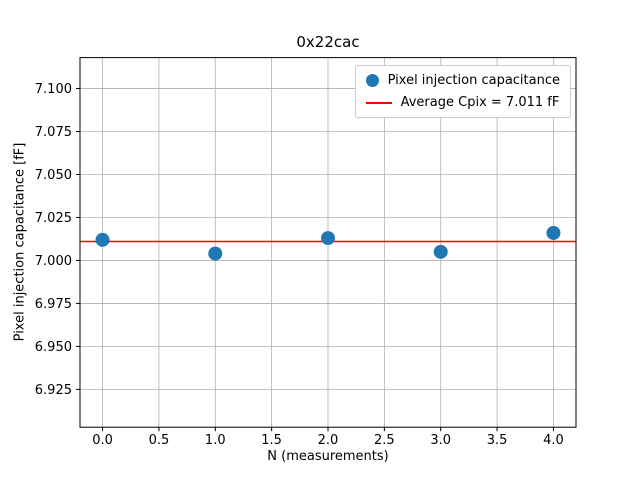 This screenshot has width=640, height=480. I want to click on chart-title: 0x22cac, so click(328, 42).